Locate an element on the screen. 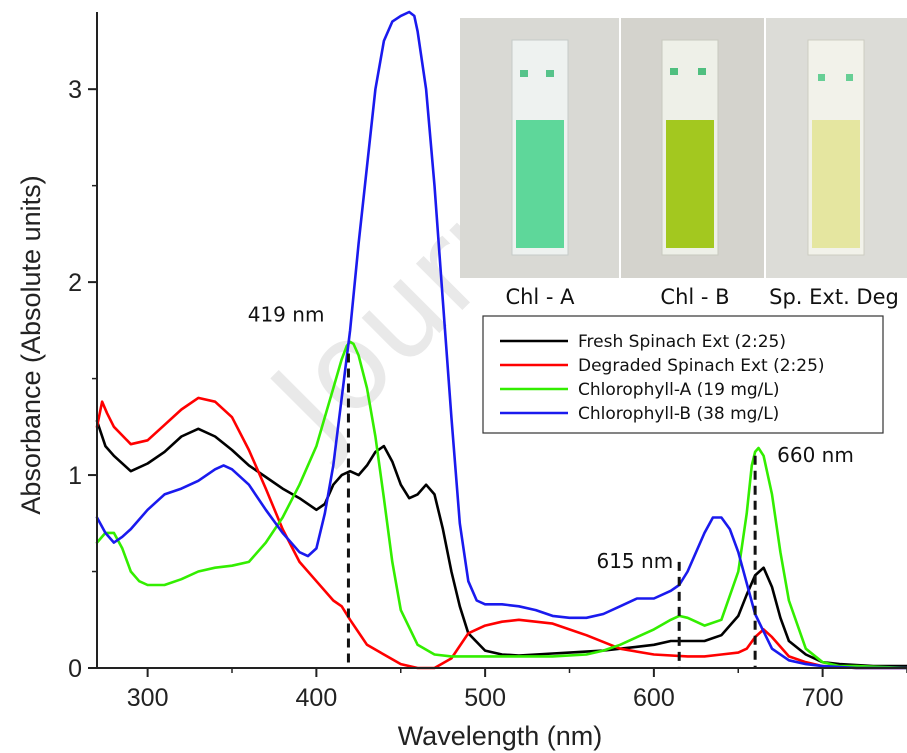 The width and height of the screenshot is (907, 753). legend-label-fresh: Fresh Spinach Ext (2:25) is located at coordinates (682, 342).